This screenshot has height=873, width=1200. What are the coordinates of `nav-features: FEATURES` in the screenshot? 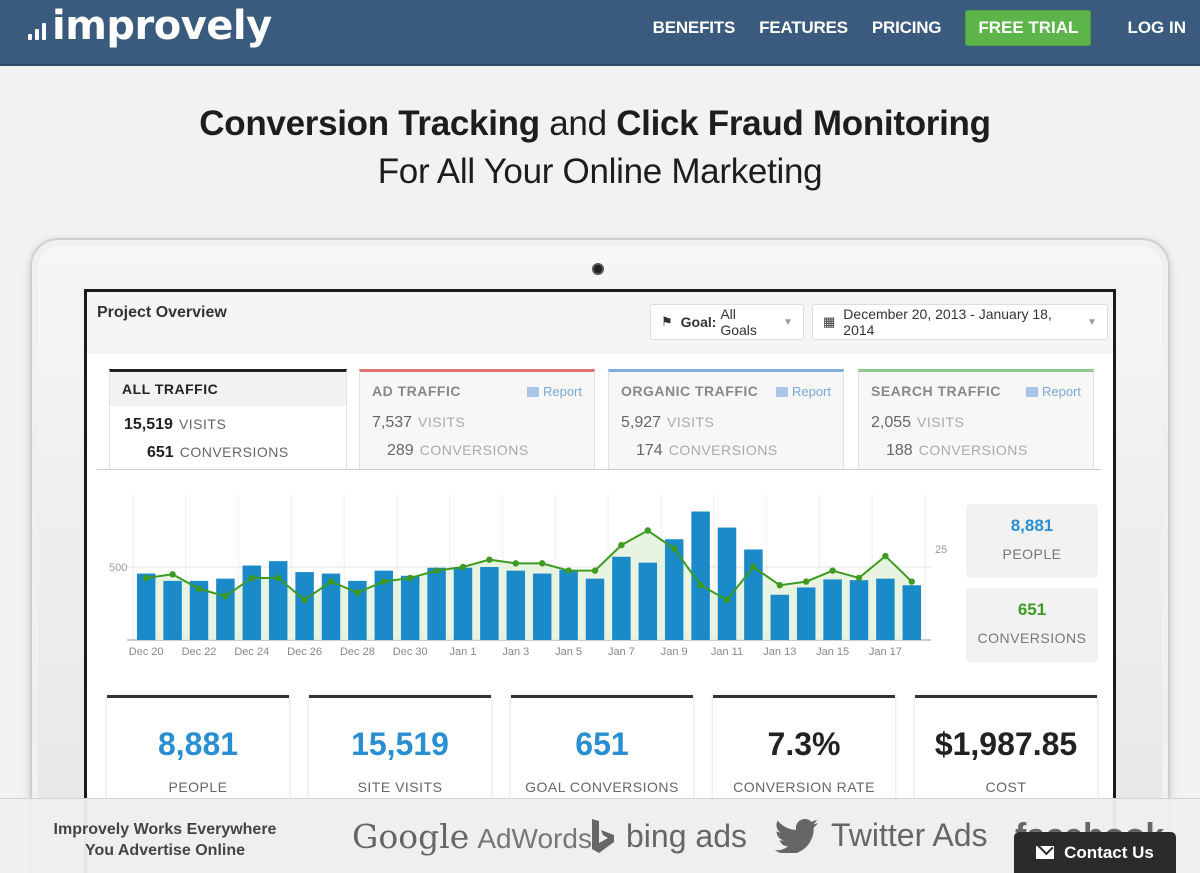 It's located at (803, 27).